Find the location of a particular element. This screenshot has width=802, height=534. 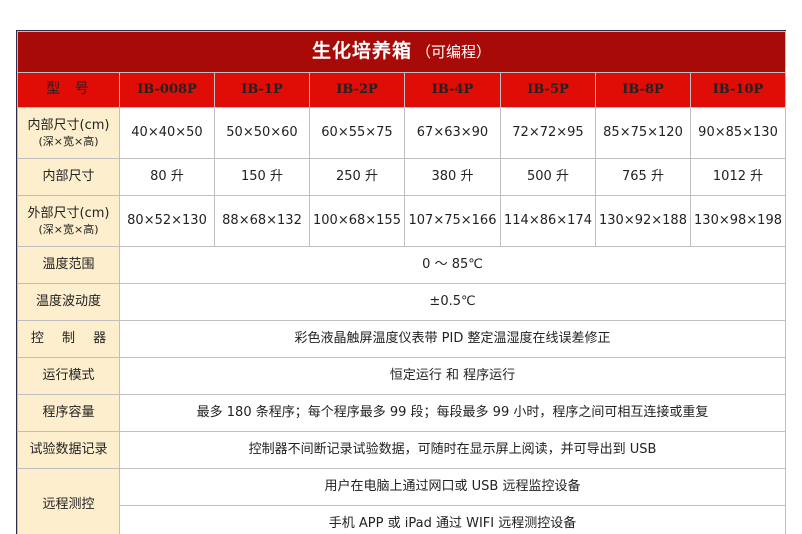

cell-remote-mobile: 手机 APP 或 iPad 通过 WIFI 远程测控设备 is located at coordinates (452, 519).